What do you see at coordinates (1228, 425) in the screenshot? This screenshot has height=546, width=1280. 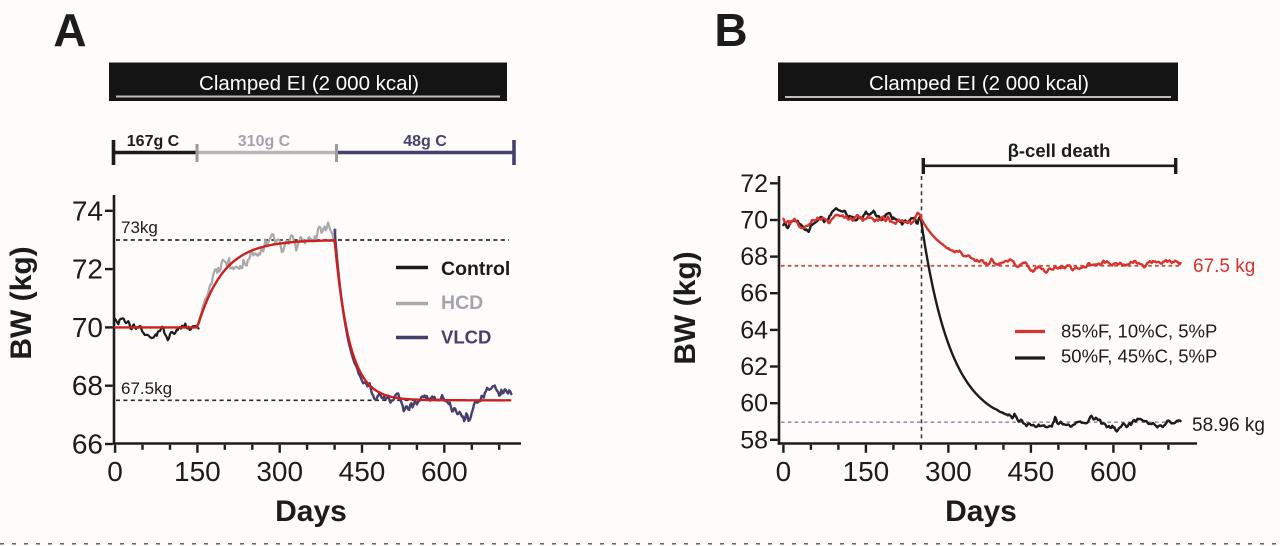 I see `svg-text: 58.96 kg` at bounding box center [1228, 425].